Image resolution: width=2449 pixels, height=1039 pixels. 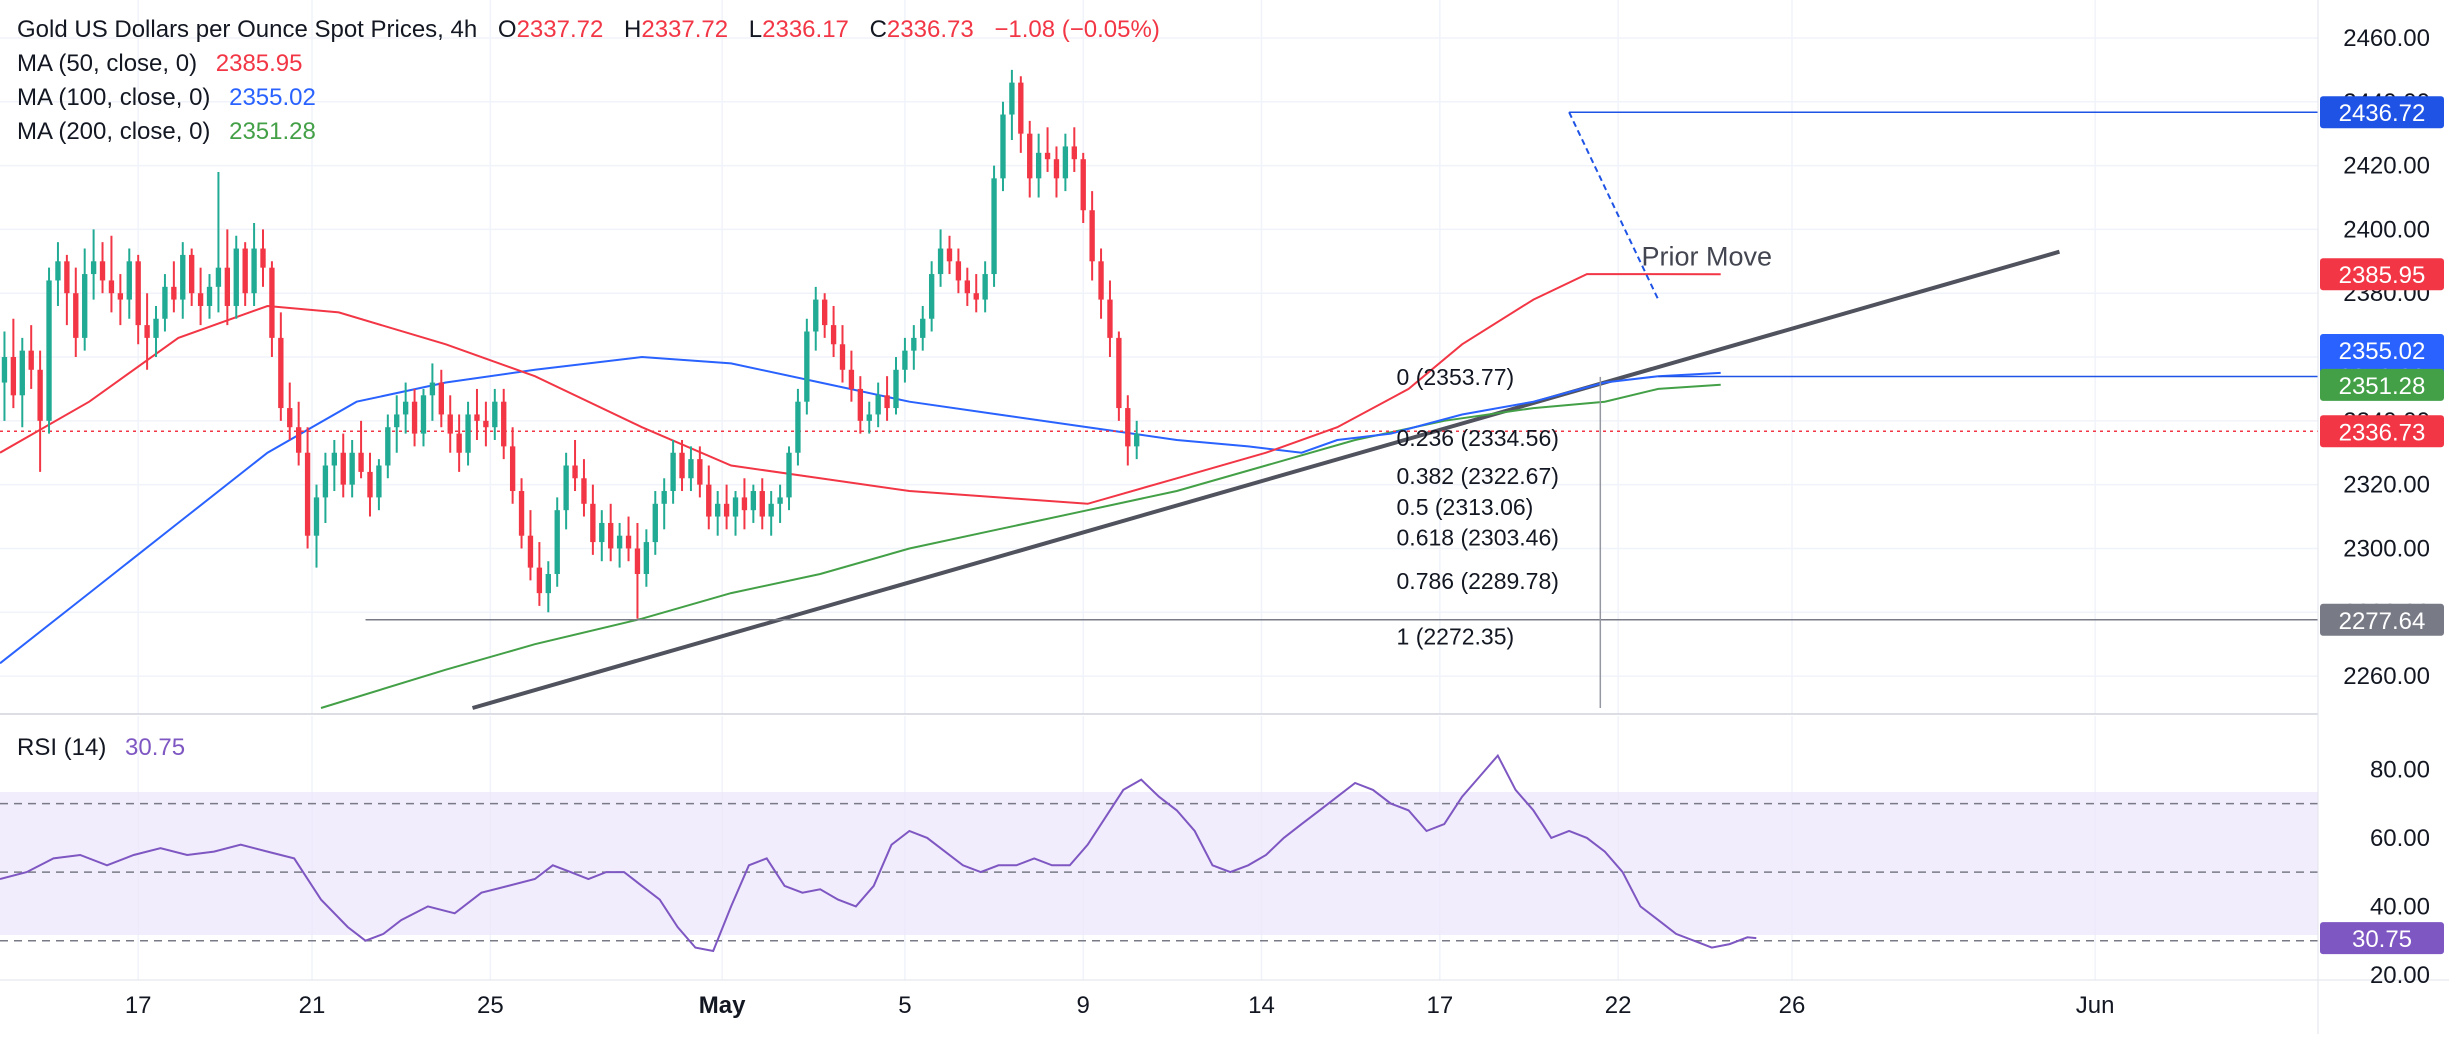 What do you see at coordinates (2382, 938) in the screenshot?
I see `rsi-tag` at bounding box center [2382, 938].